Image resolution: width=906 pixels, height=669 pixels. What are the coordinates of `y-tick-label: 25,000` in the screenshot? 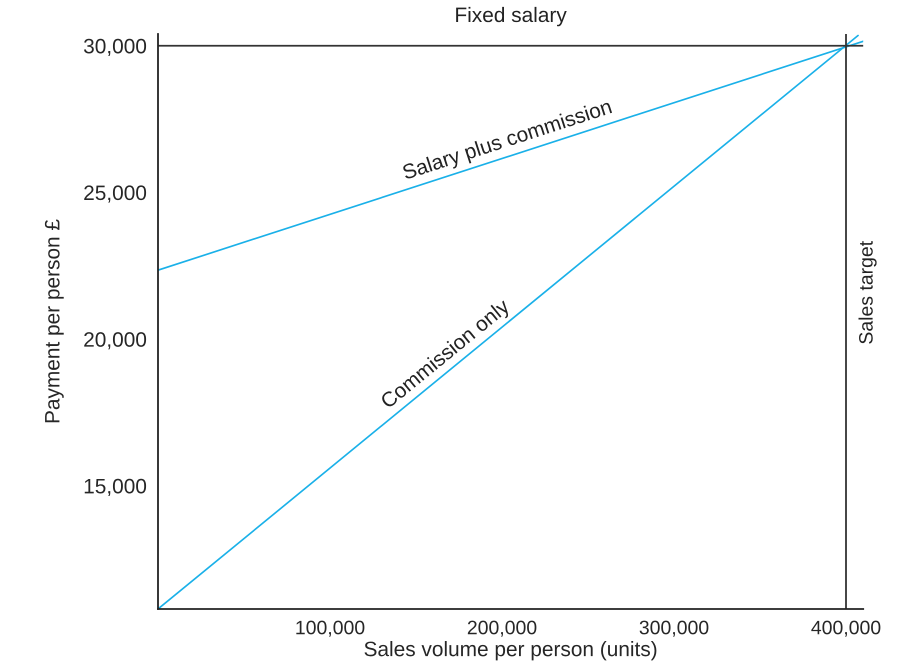 It's located at (115, 194).